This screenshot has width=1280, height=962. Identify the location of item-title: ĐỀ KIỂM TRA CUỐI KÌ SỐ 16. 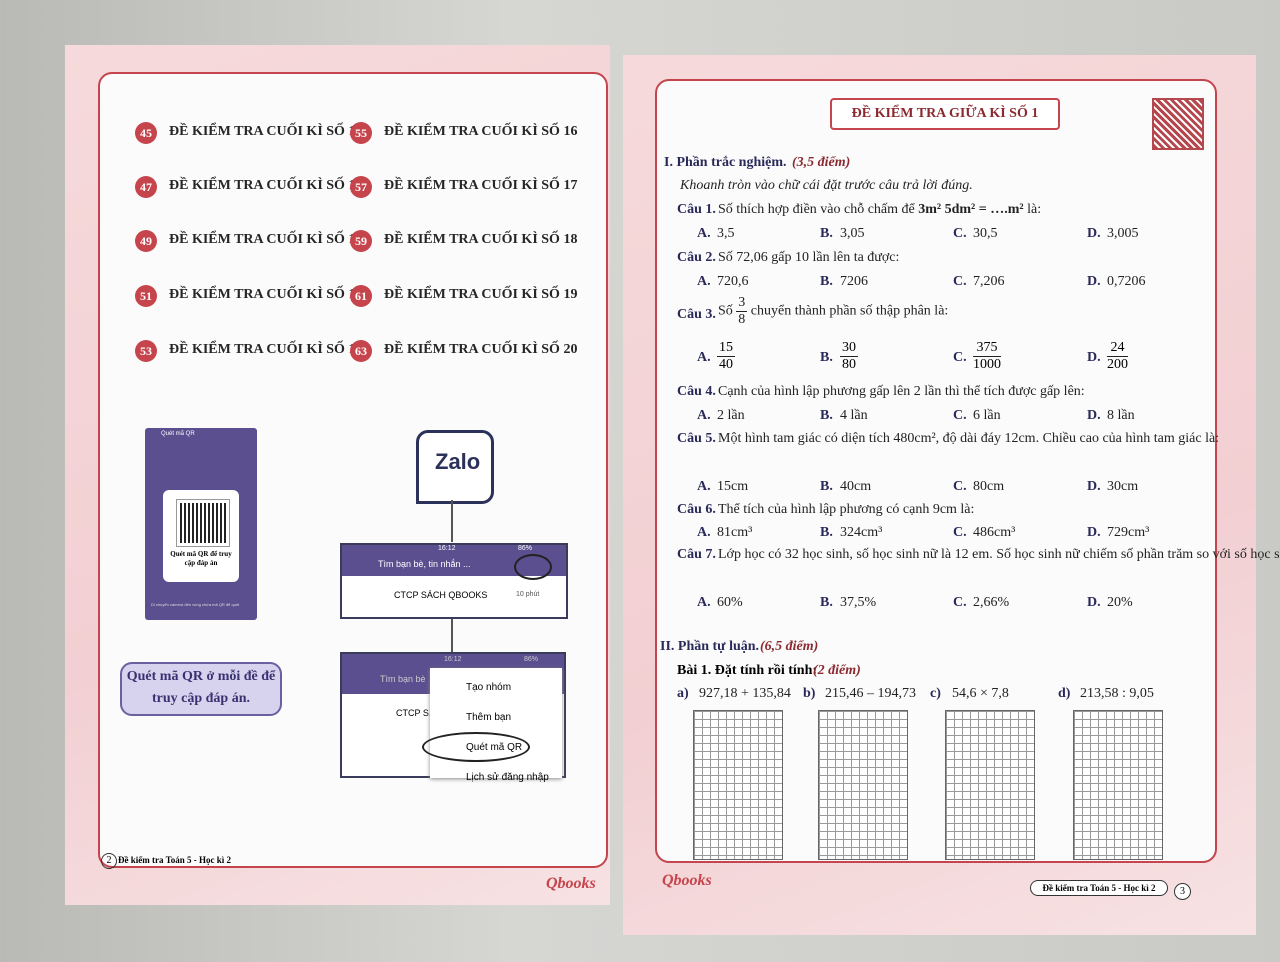
(481, 131).